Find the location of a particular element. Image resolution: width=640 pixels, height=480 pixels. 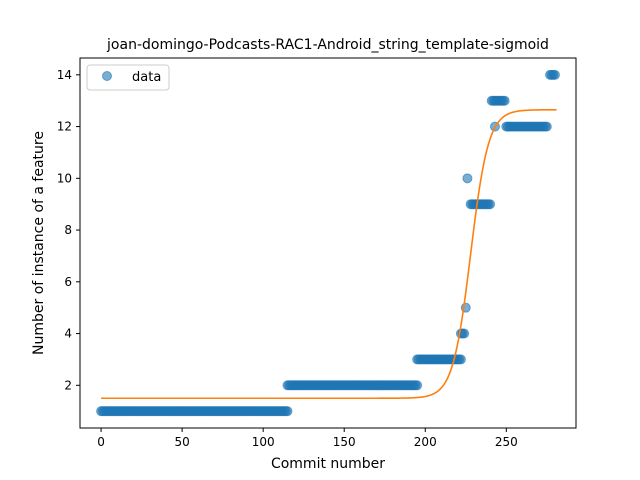

legend-marker is located at coordinates (107, 76).